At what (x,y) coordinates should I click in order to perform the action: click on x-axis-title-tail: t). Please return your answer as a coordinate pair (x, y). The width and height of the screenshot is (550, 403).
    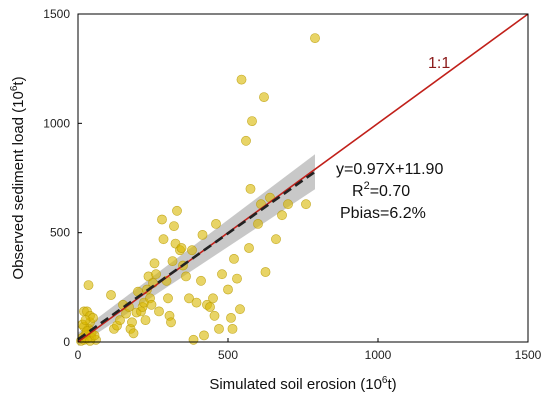
    Looking at the image, I should click on (391, 384).